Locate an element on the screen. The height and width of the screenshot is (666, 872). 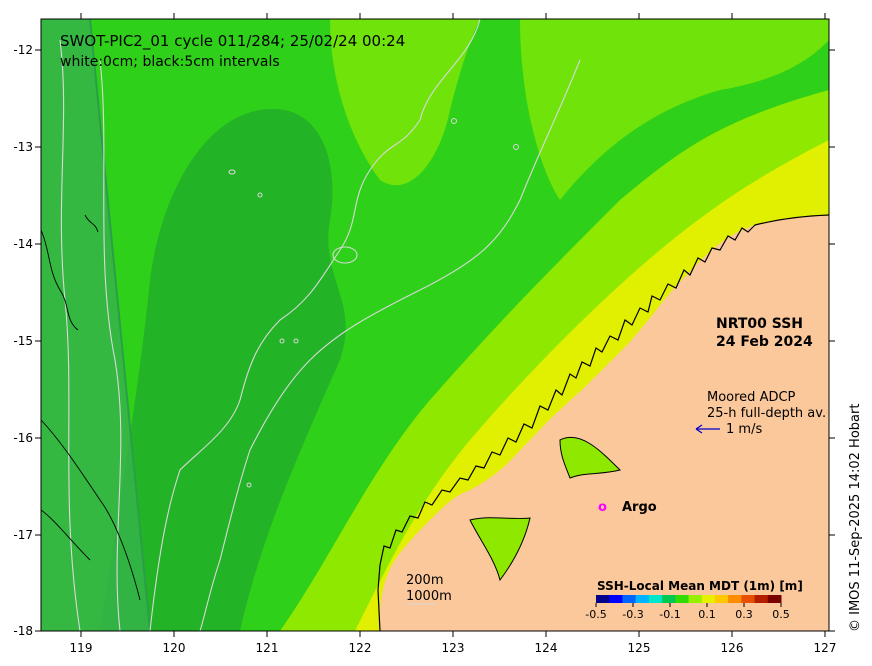
x-tick-label: 122 is located at coordinates (360, 648).